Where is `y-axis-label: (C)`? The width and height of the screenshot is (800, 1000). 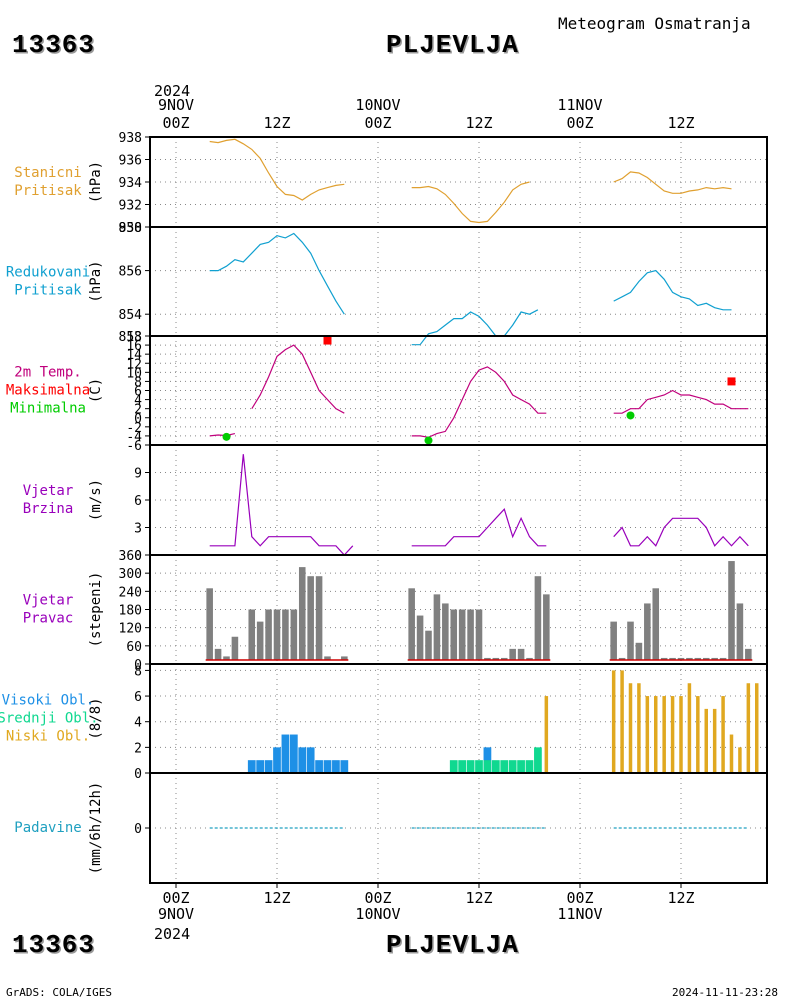 y-axis-label: (C) is located at coordinates (96, 390).